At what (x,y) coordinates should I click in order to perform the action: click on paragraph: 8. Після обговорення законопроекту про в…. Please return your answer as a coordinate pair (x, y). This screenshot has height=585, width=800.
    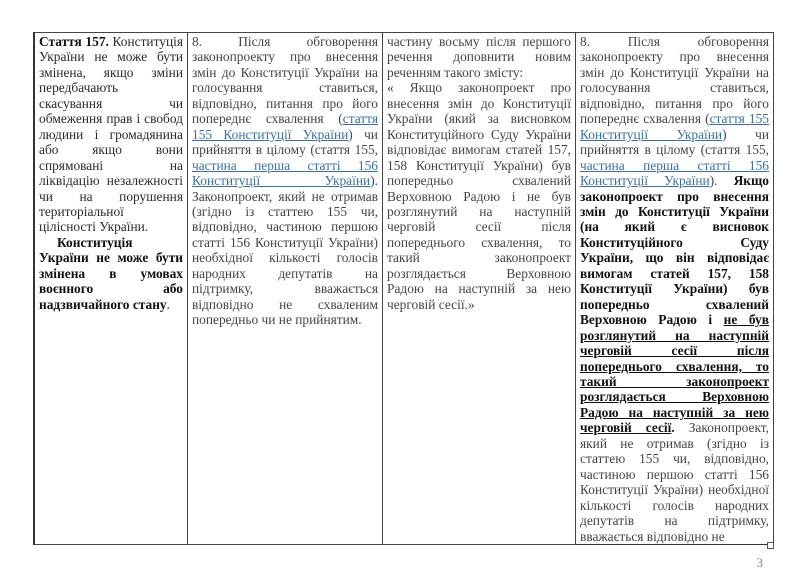
    Looking at the image, I should click on (285, 181).